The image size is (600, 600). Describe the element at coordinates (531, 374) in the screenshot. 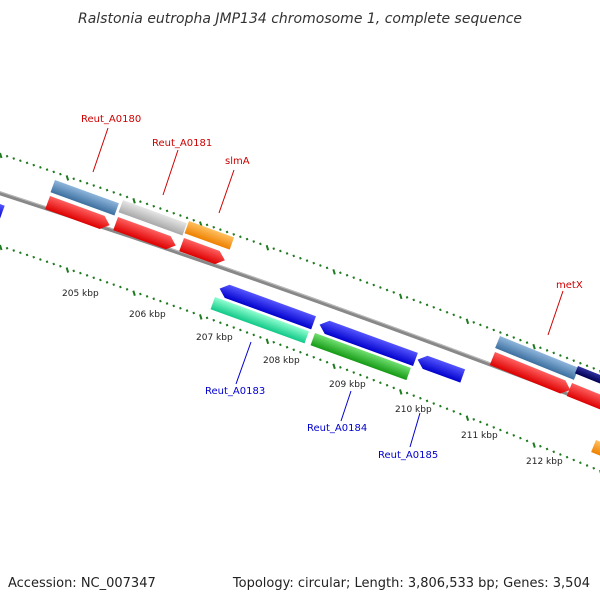

I see `gene-metx-red` at that location.